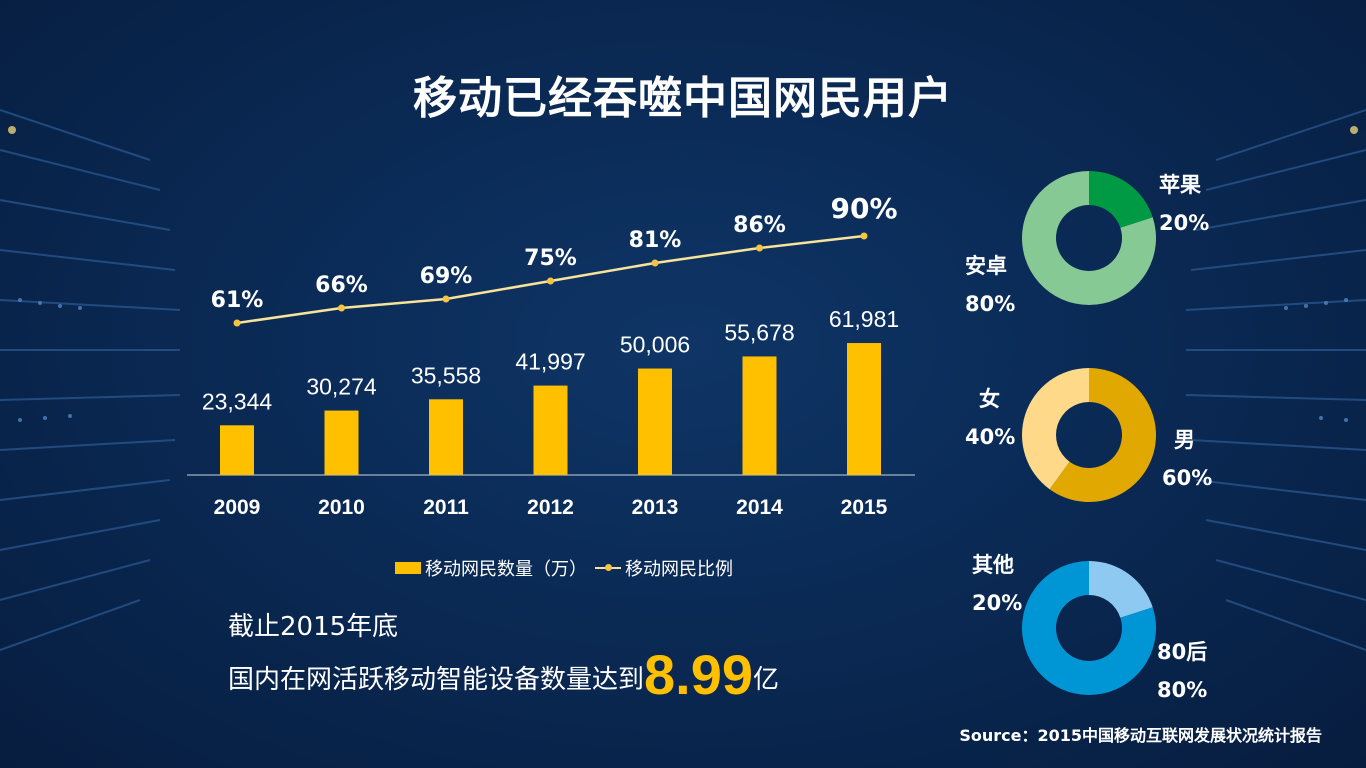  Describe the element at coordinates (446, 276) in the screenshot. I see `ratio-label: 69%` at that location.